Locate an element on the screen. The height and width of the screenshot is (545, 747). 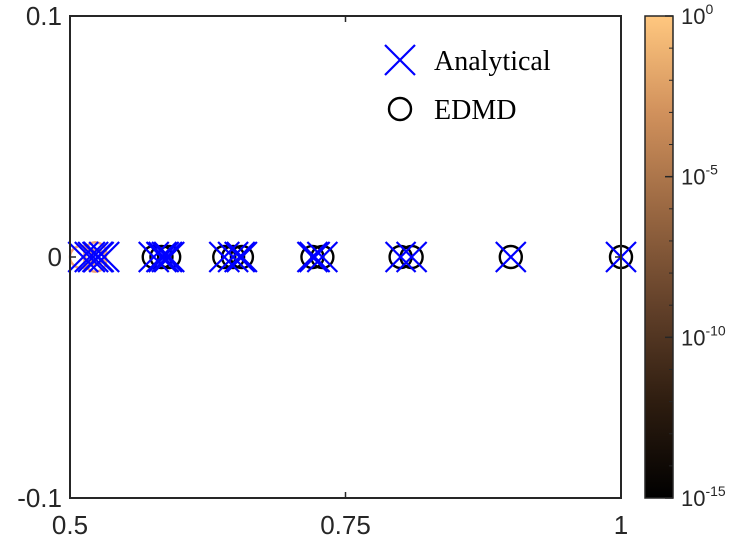
x-tick-label: 1 is located at coordinates (621, 525).